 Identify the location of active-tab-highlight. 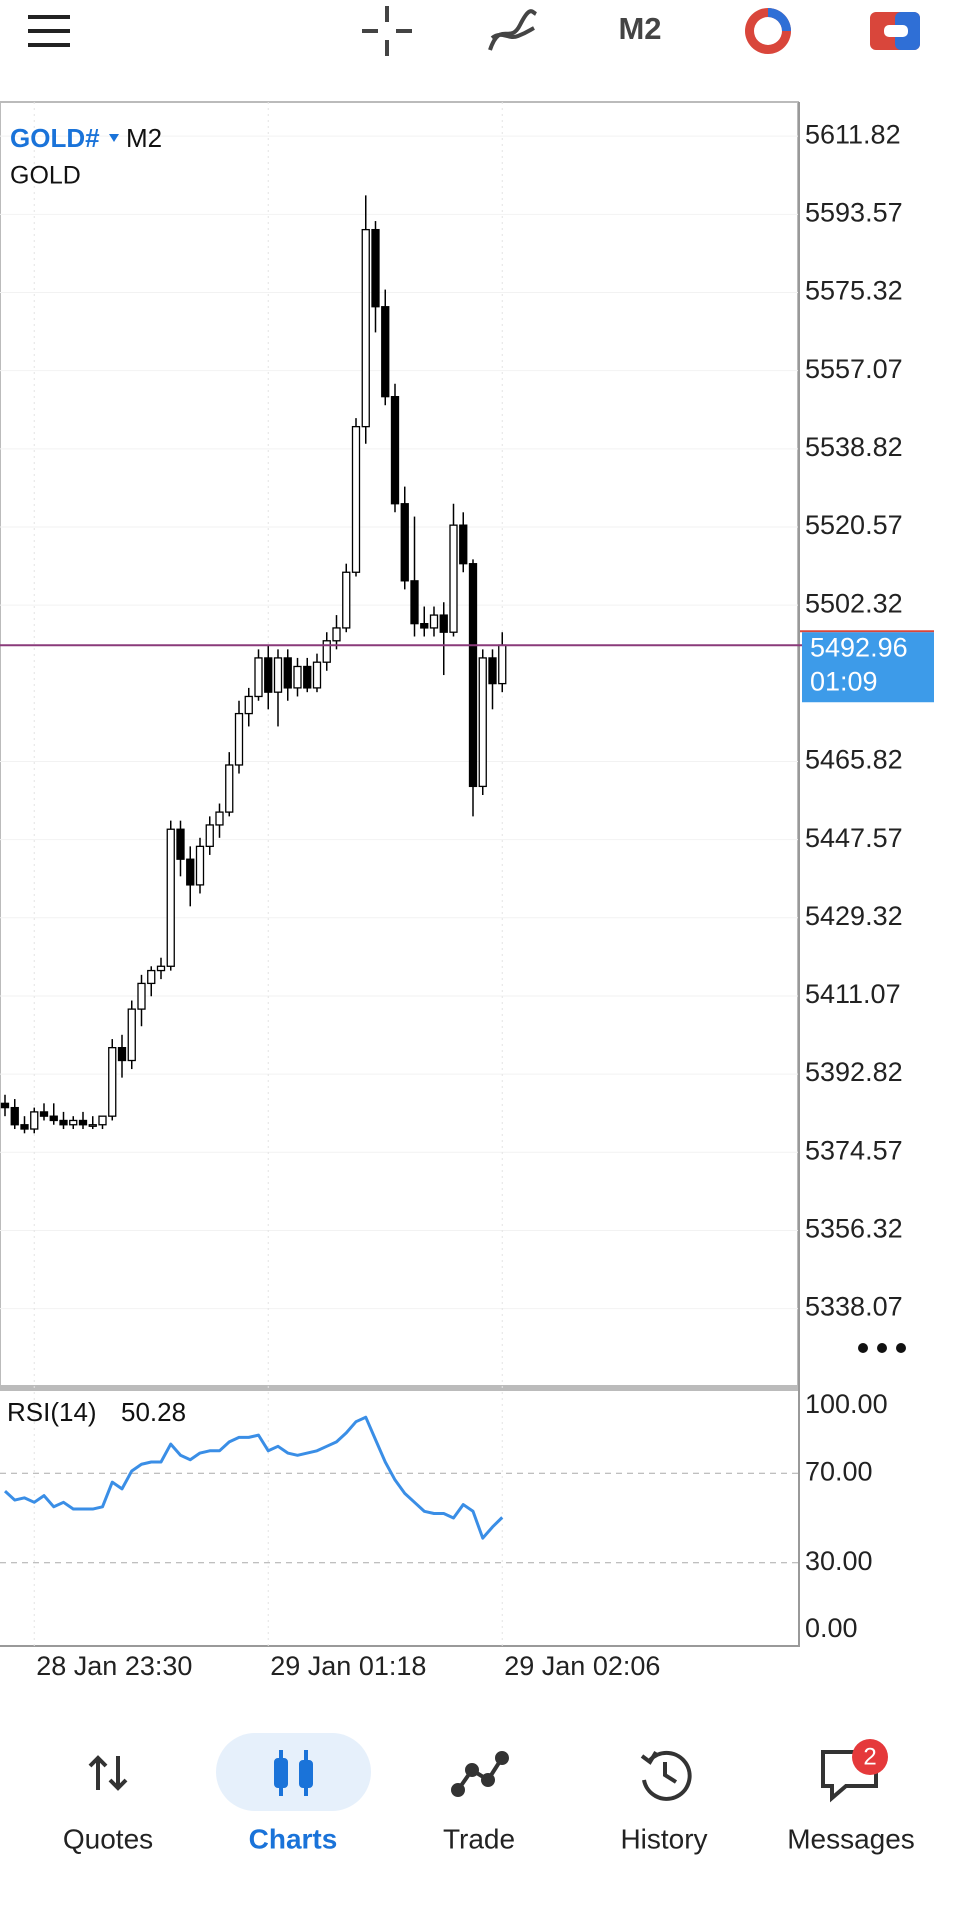
(293, 1772).